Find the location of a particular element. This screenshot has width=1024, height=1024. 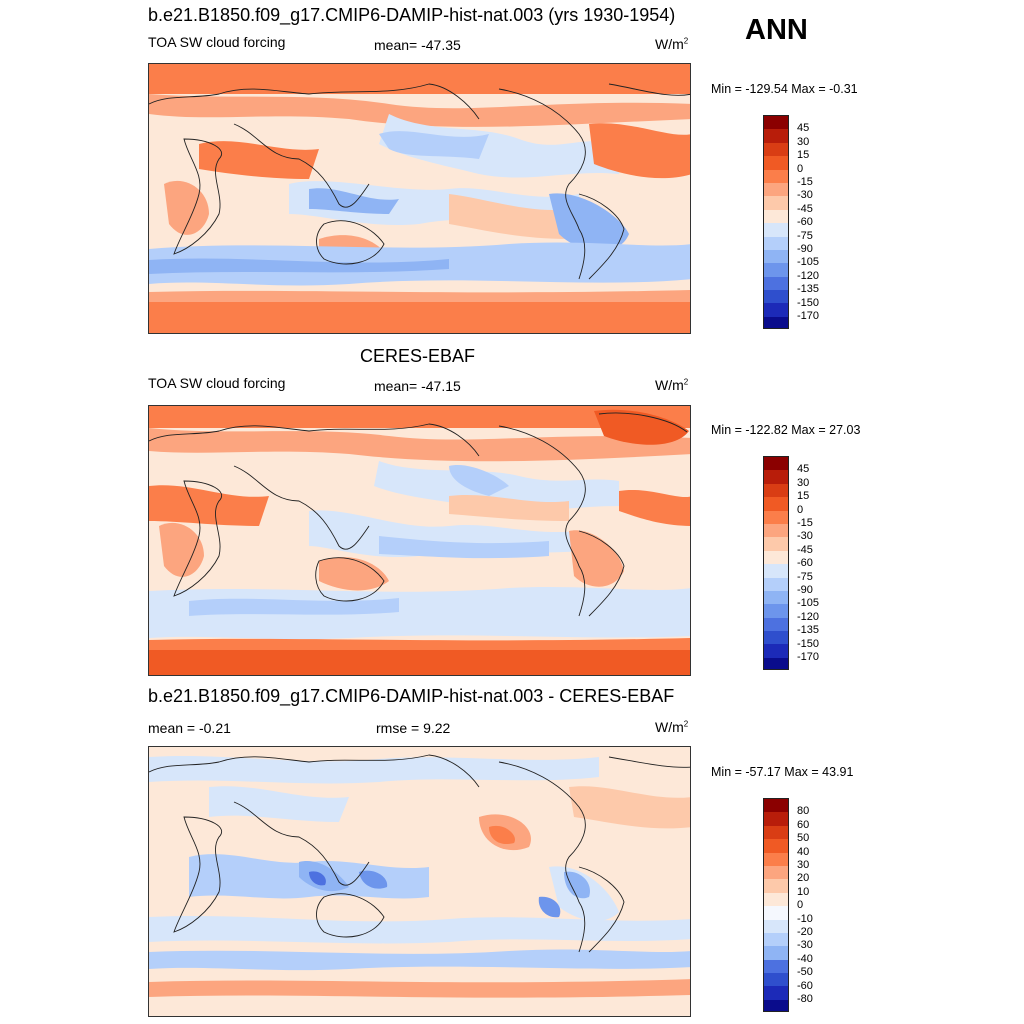

panel3-colorbar is located at coordinates (776, 905).